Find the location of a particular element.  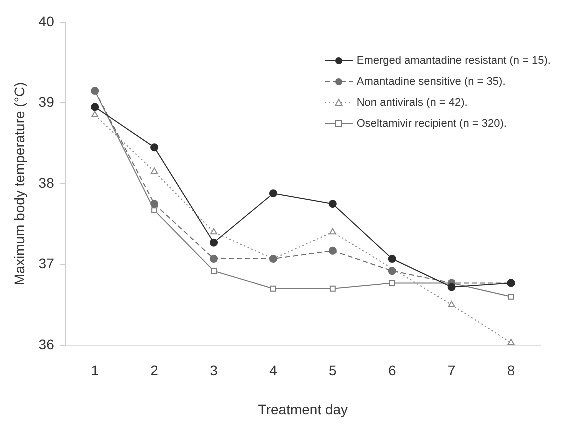

x-axis-title: Treatment day is located at coordinates (303, 409).